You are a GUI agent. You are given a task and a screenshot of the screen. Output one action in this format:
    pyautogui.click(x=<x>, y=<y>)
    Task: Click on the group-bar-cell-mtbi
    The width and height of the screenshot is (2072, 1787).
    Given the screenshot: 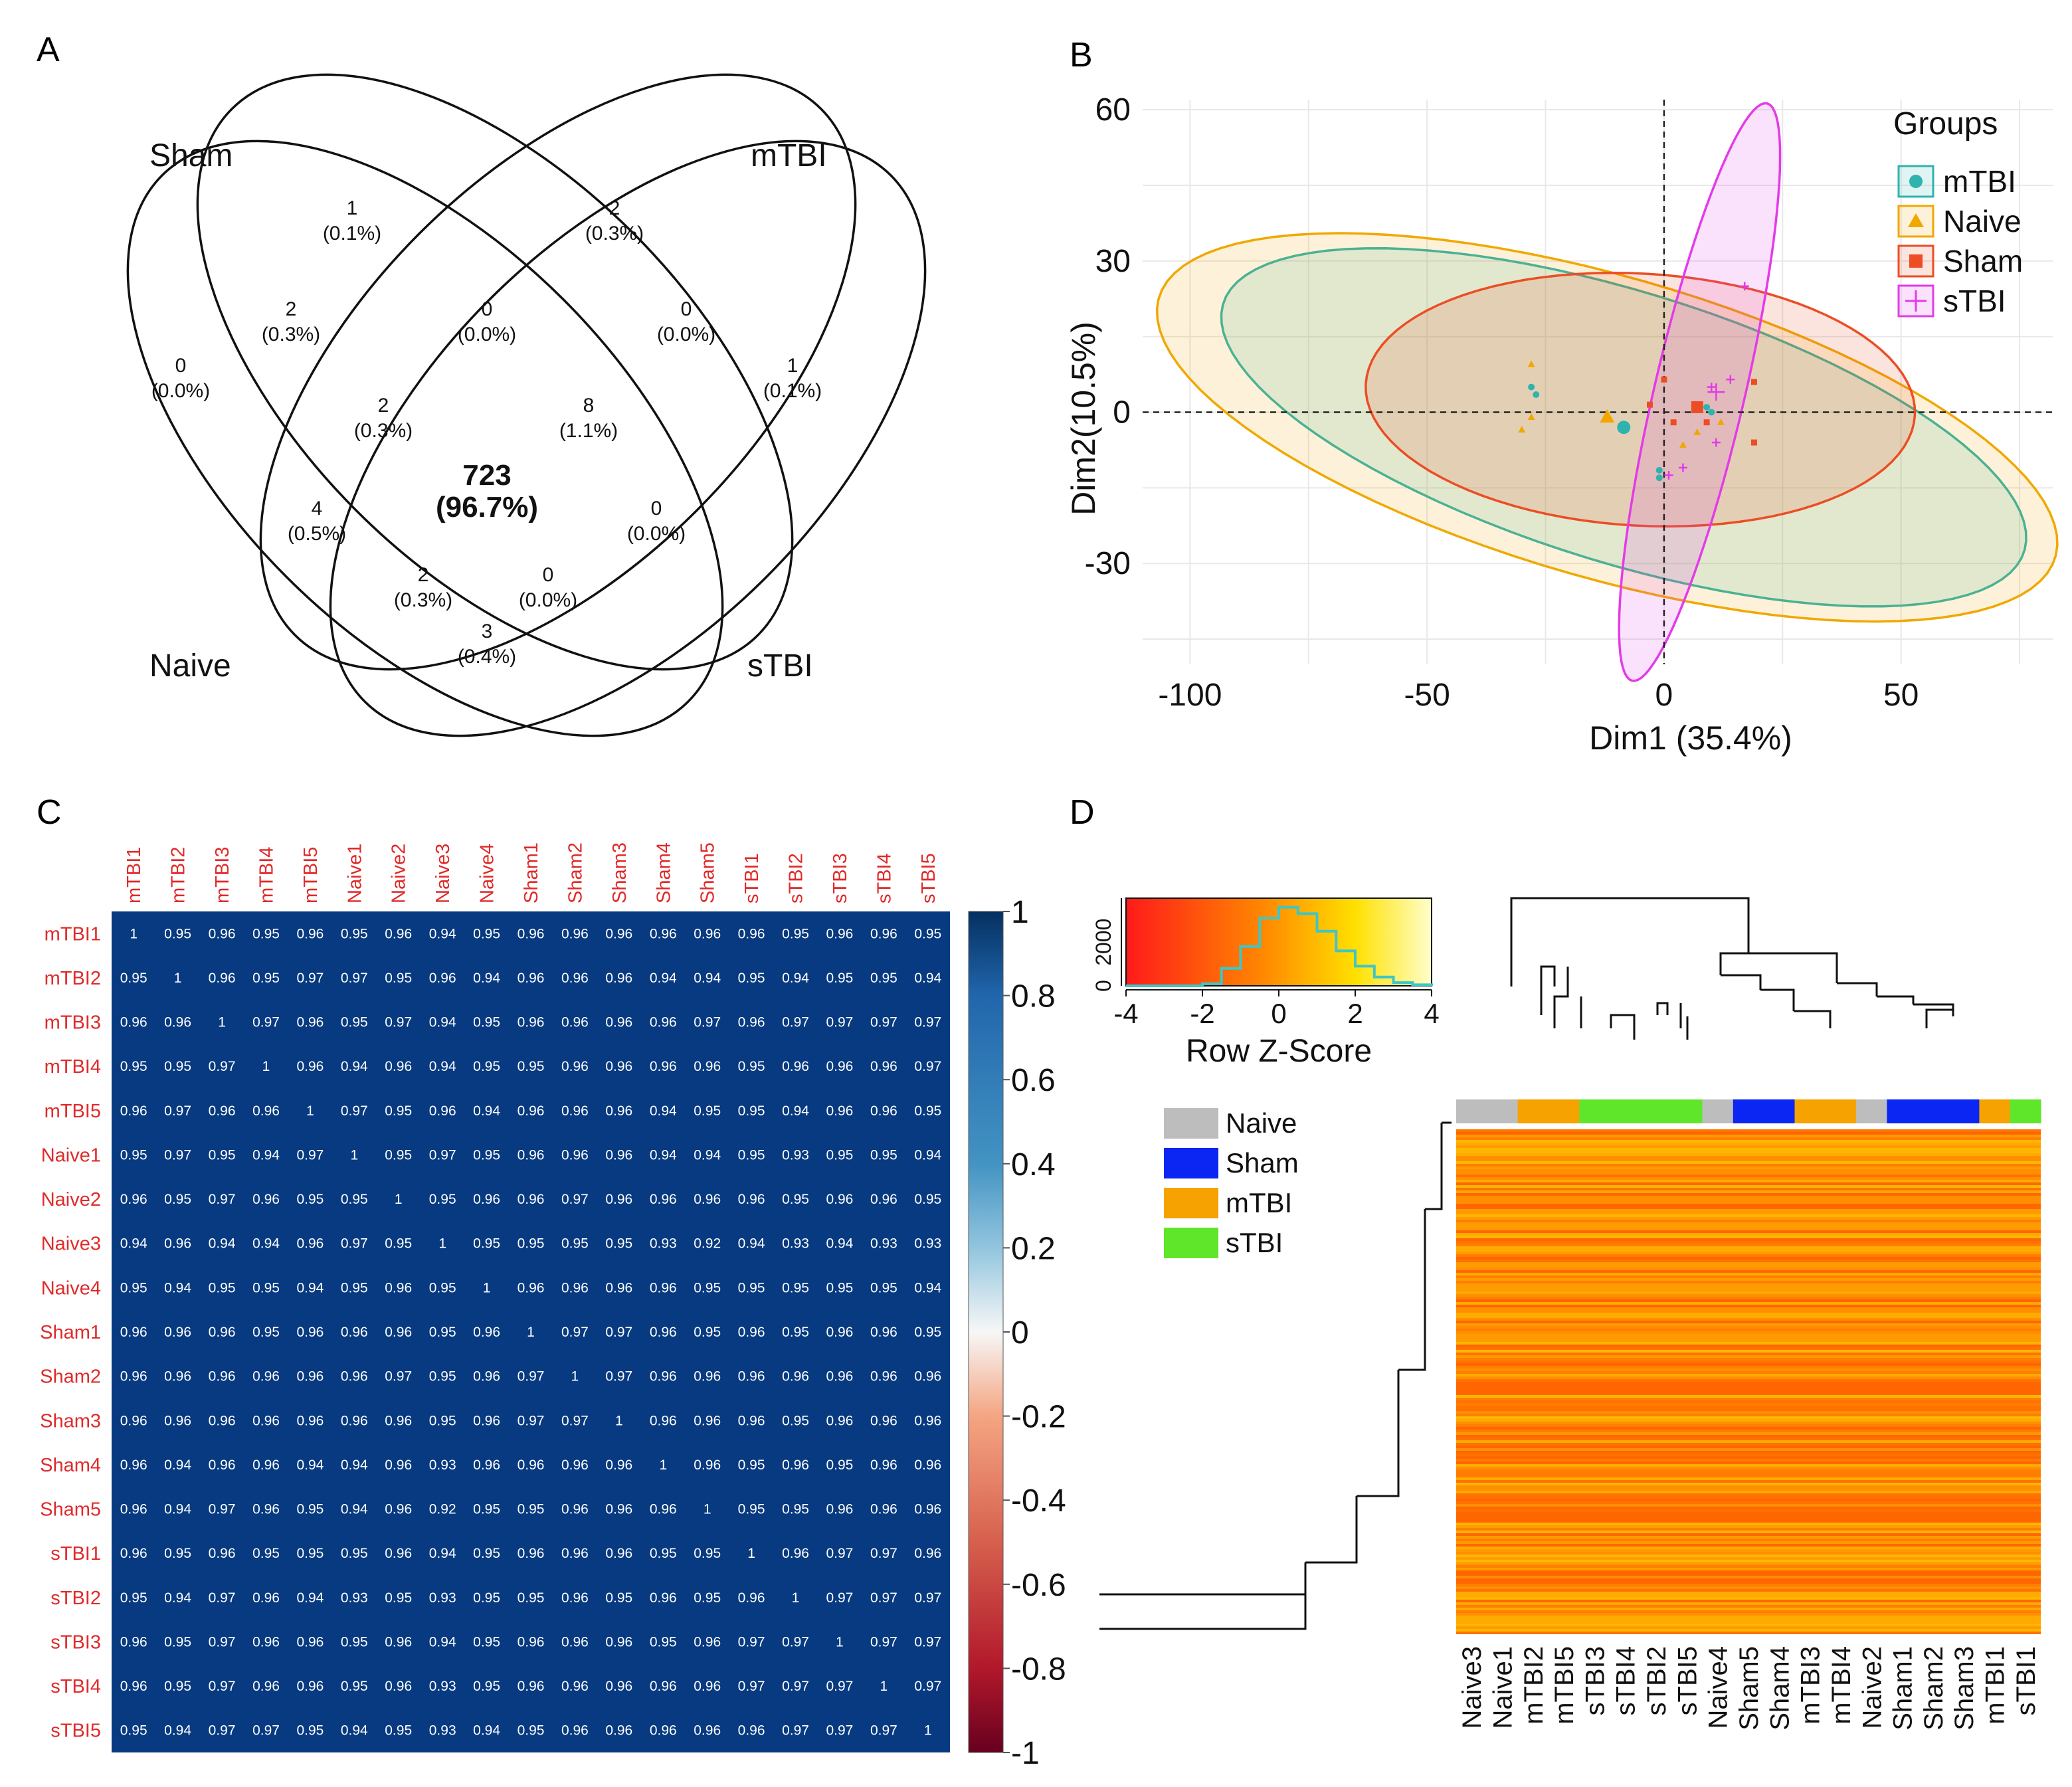 What is the action you would take?
    pyautogui.click(x=1533, y=1111)
    